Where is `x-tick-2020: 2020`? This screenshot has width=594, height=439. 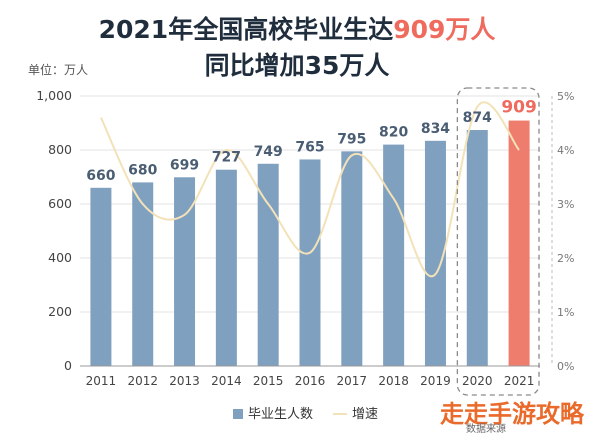
x-tick-2020: 2020 is located at coordinates (477, 381).